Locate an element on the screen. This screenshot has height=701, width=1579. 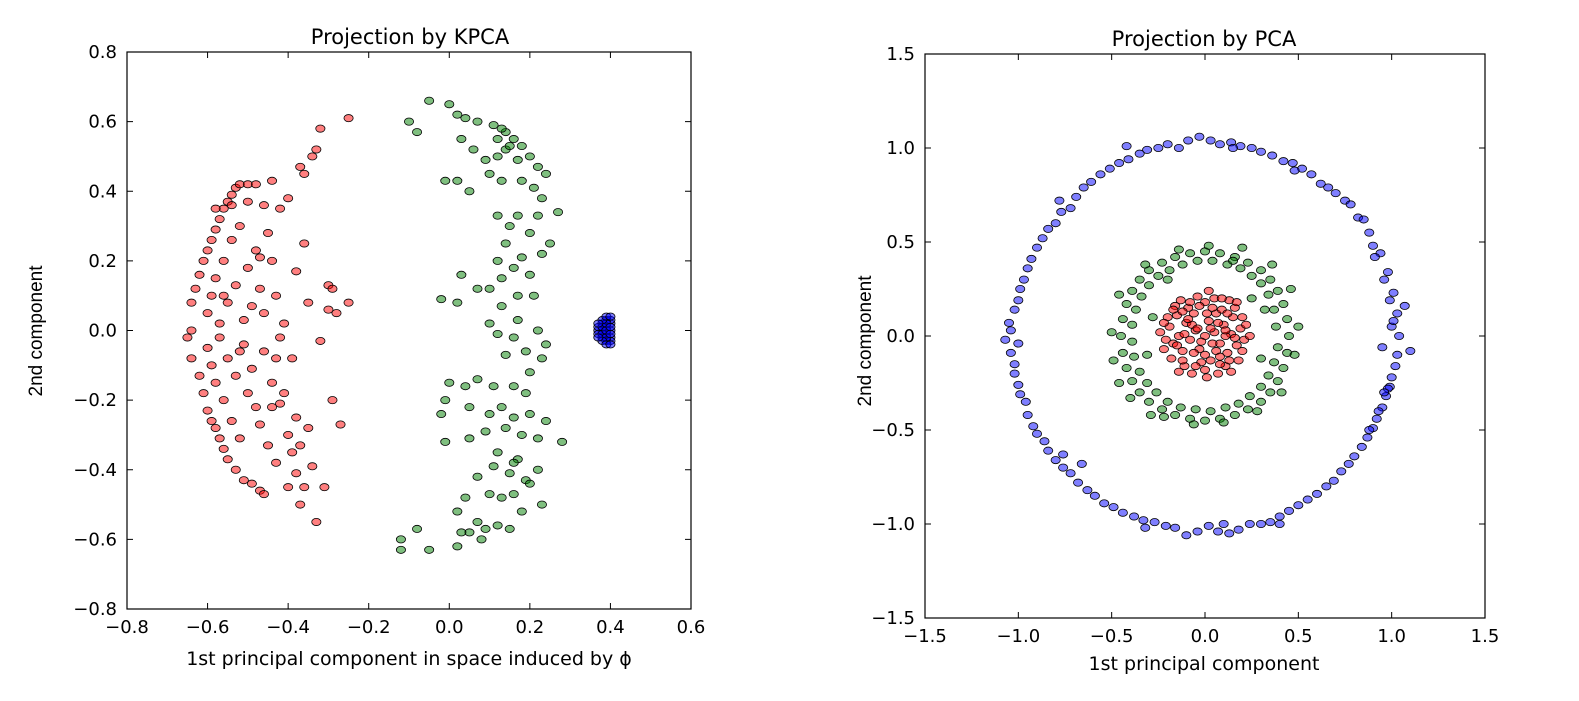
kpca-y-tick-label: 0.4 is located at coordinates (102, 191).